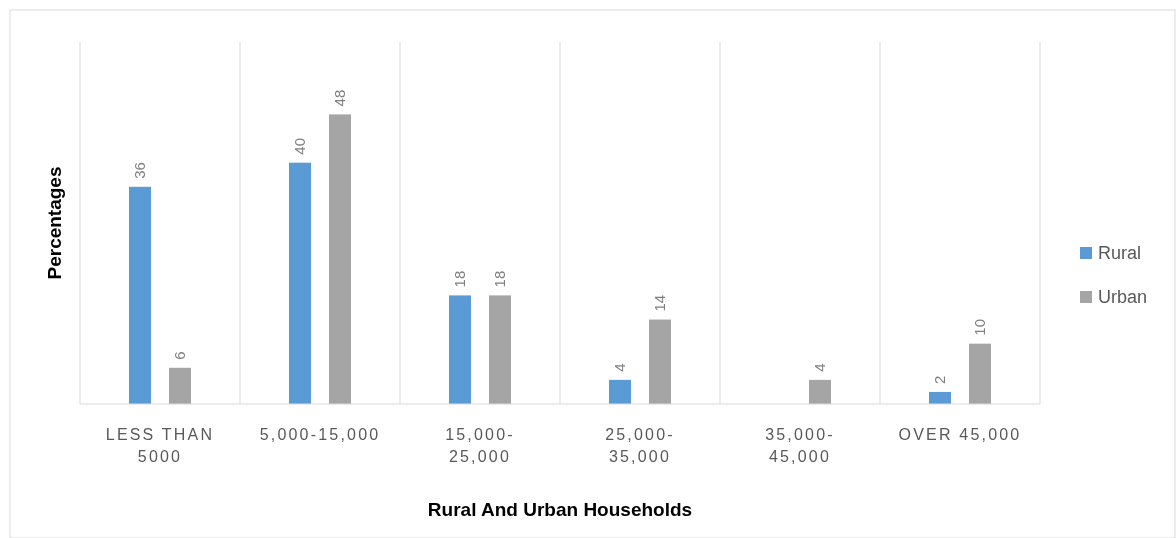 This screenshot has width=1176, height=538. Describe the element at coordinates (979, 327) in the screenshot. I see `data-label: 10` at that location.